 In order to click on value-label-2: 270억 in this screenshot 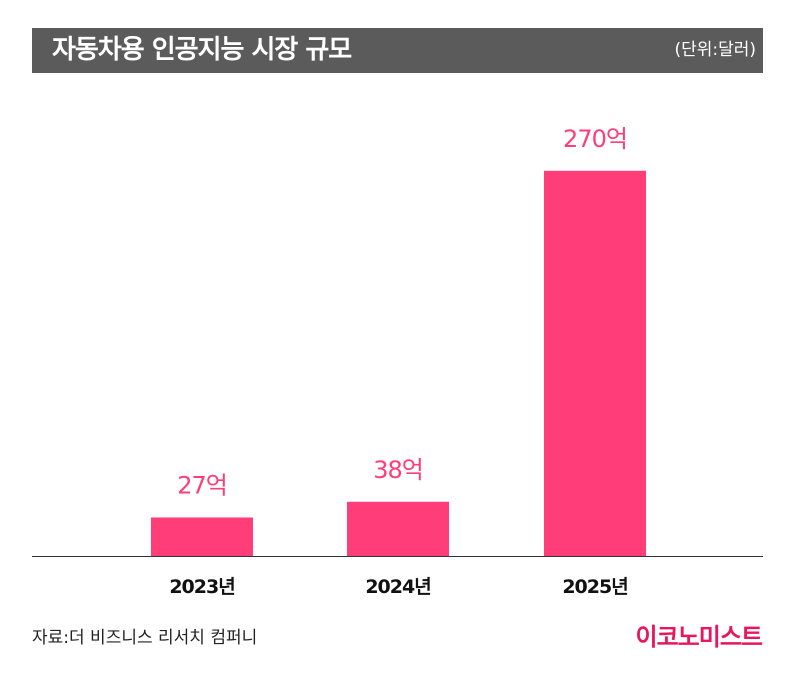, I will do `click(595, 139)`.